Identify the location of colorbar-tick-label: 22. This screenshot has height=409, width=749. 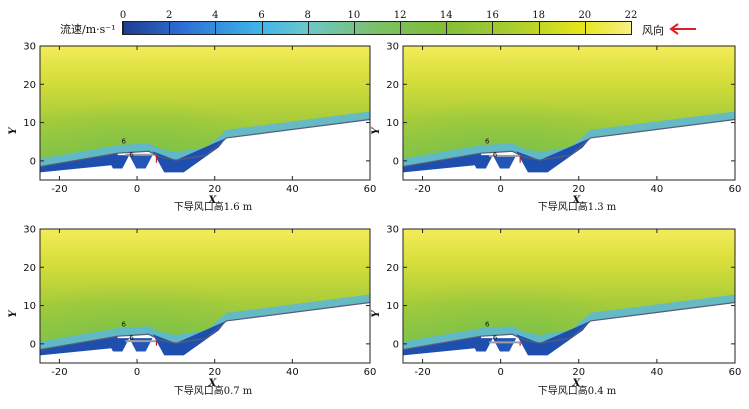
(631, 15).